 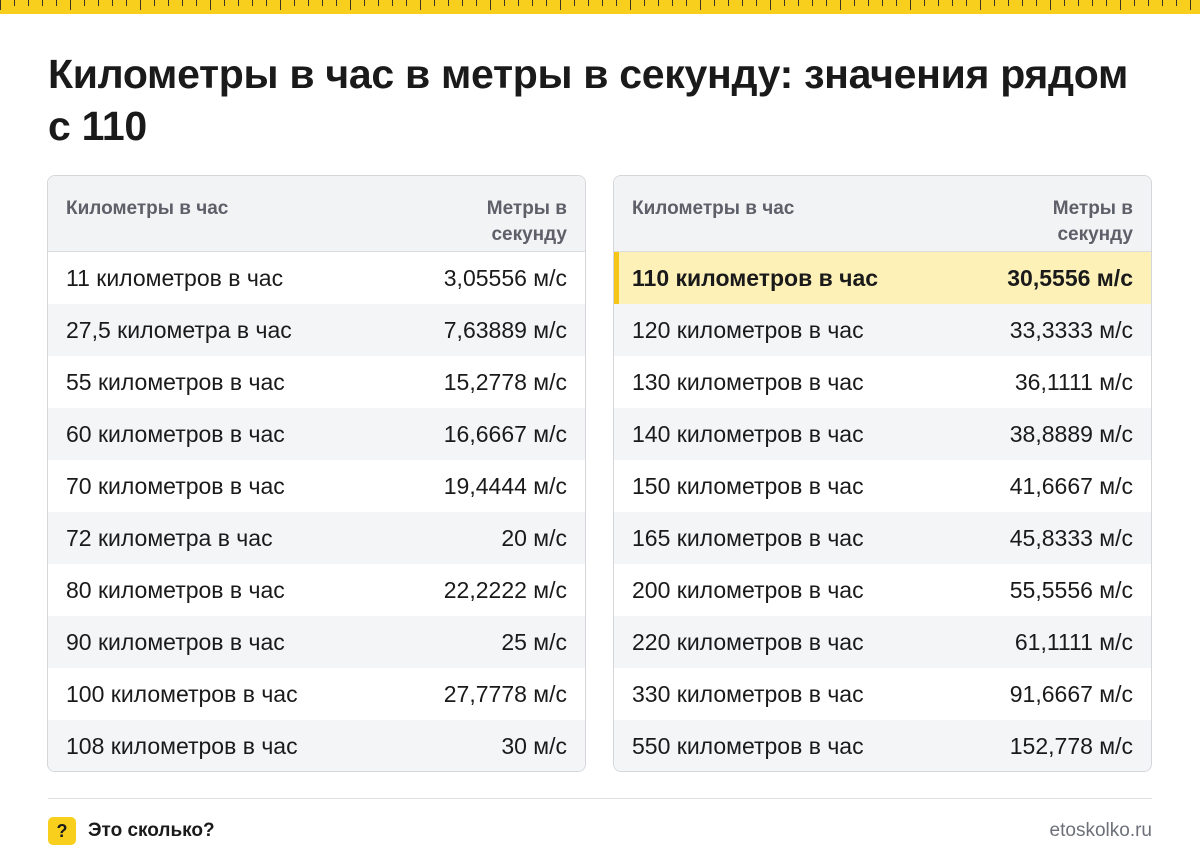 I want to click on row-ms-value: 33,3333 м/с, so click(x=1071, y=329).